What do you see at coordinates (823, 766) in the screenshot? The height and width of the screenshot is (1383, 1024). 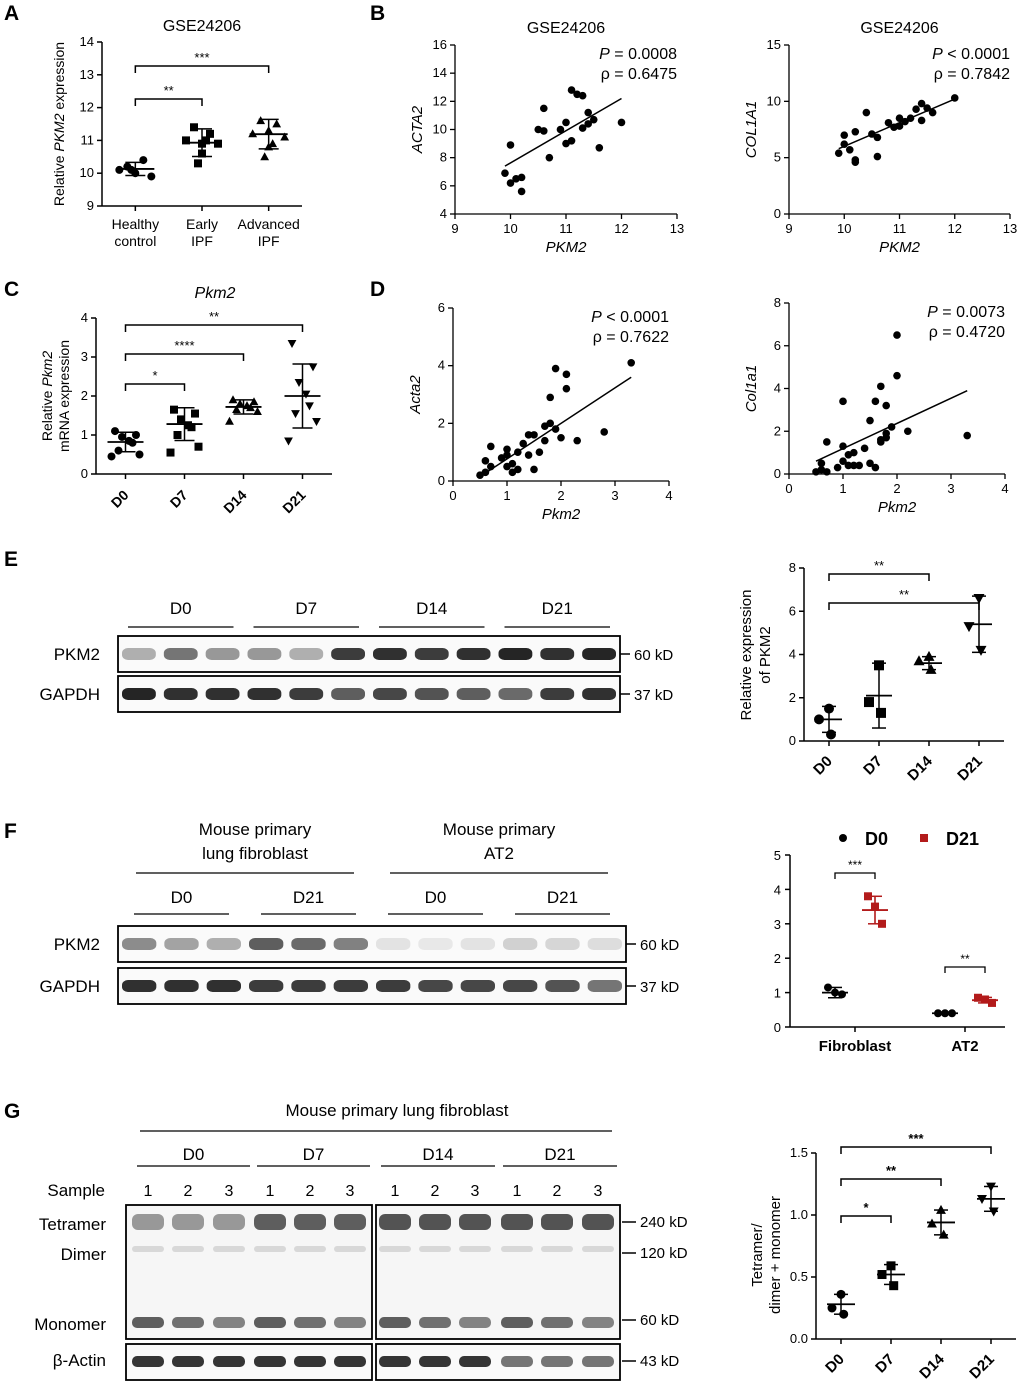 I see `x-category-label: D0` at bounding box center [823, 766].